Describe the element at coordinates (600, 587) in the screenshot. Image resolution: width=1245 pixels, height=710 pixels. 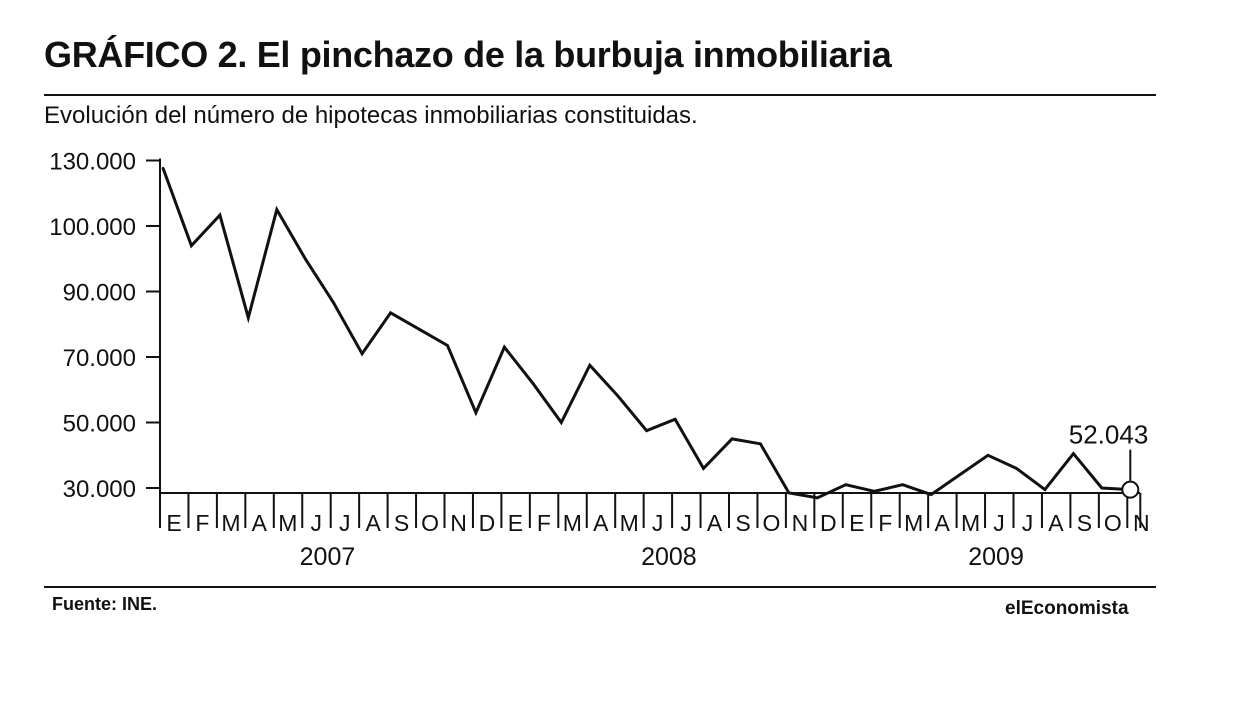
I see `footer-divider` at that location.